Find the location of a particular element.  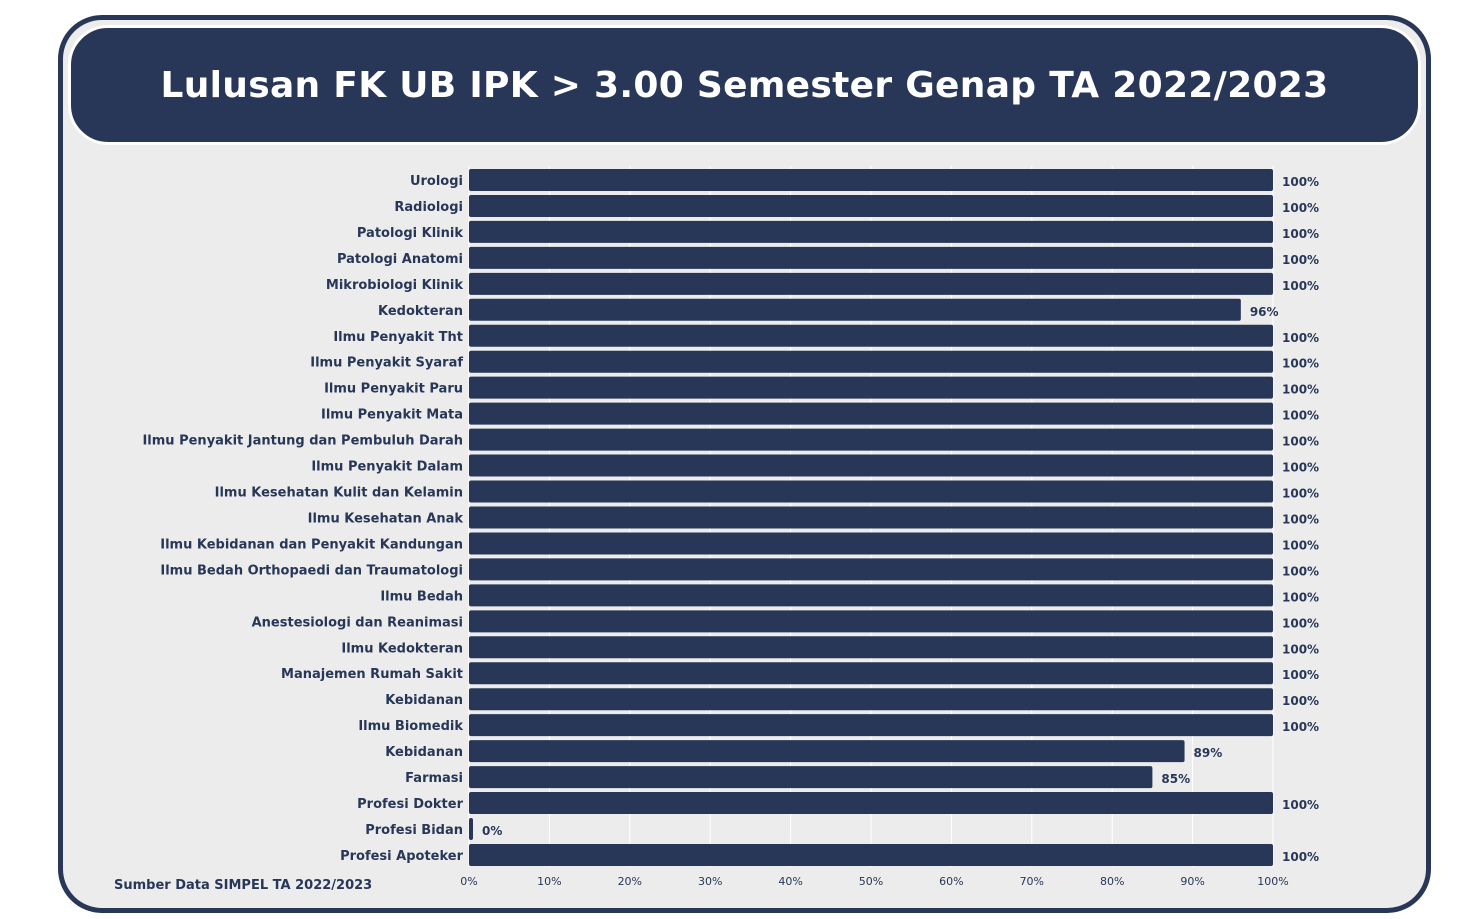

category-label: Farmasi is located at coordinates (434, 778).